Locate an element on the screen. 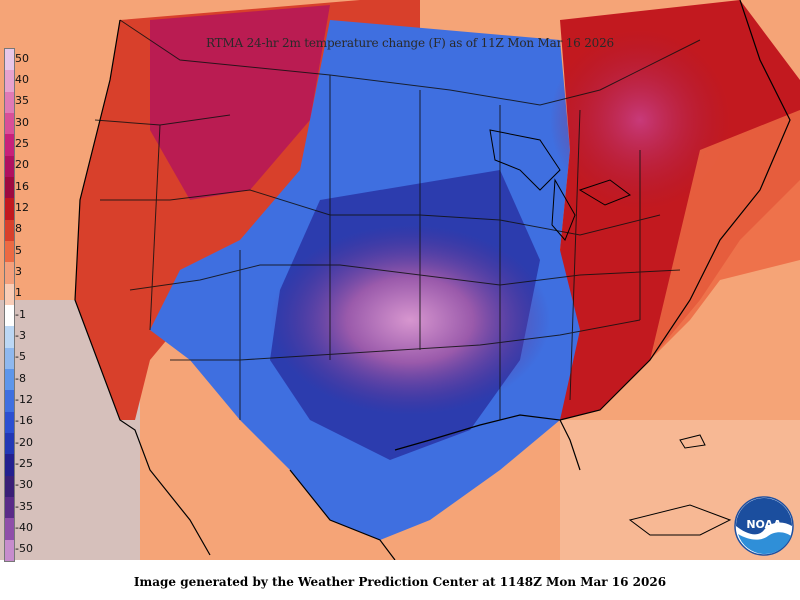  legend-label: -40 is located at coordinates (24, 527).